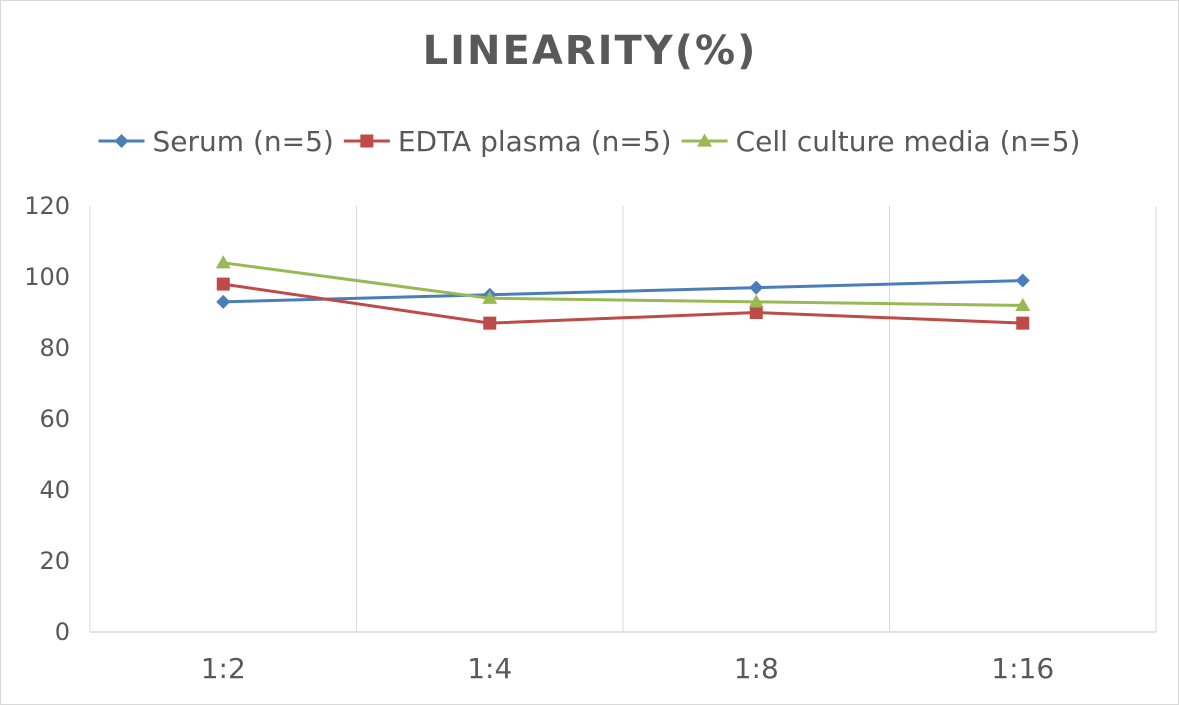  I want to click on legend-label: Serum (n=5), so click(243, 141).